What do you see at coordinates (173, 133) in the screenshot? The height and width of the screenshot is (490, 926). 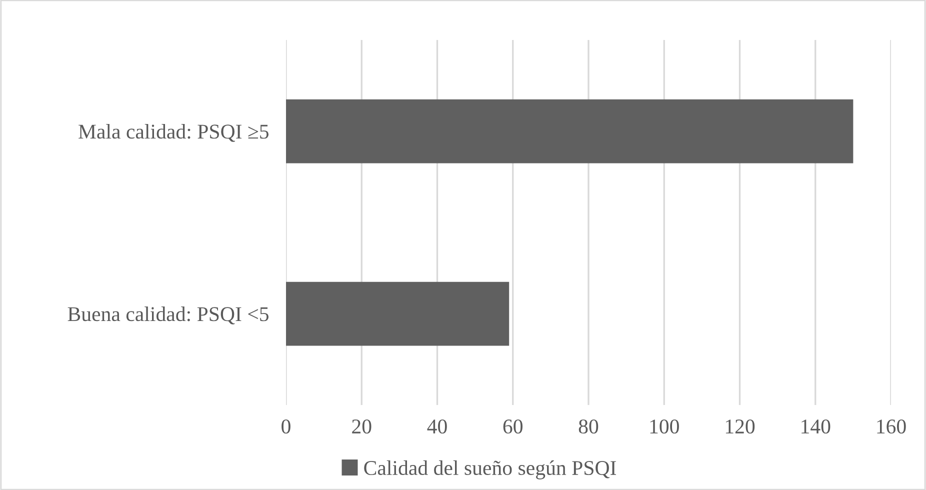 I see `y-tick-label: Mala calidad: PSQI ≥5` at bounding box center [173, 133].